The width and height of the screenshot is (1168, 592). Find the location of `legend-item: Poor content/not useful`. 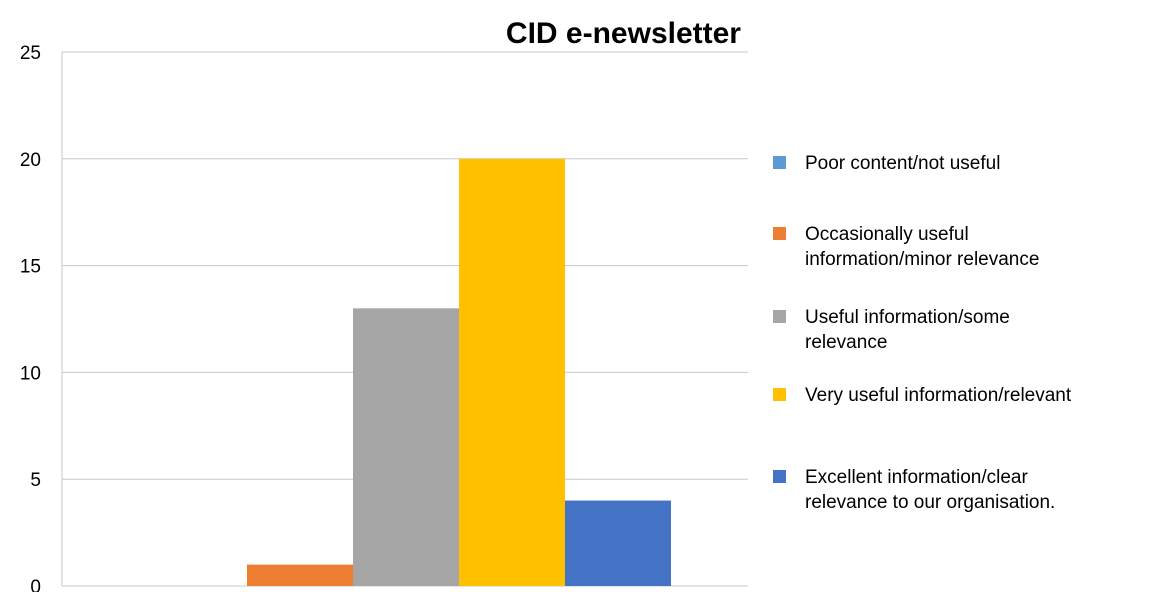

legend-item: Poor content/not useful is located at coordinates (886, 163).